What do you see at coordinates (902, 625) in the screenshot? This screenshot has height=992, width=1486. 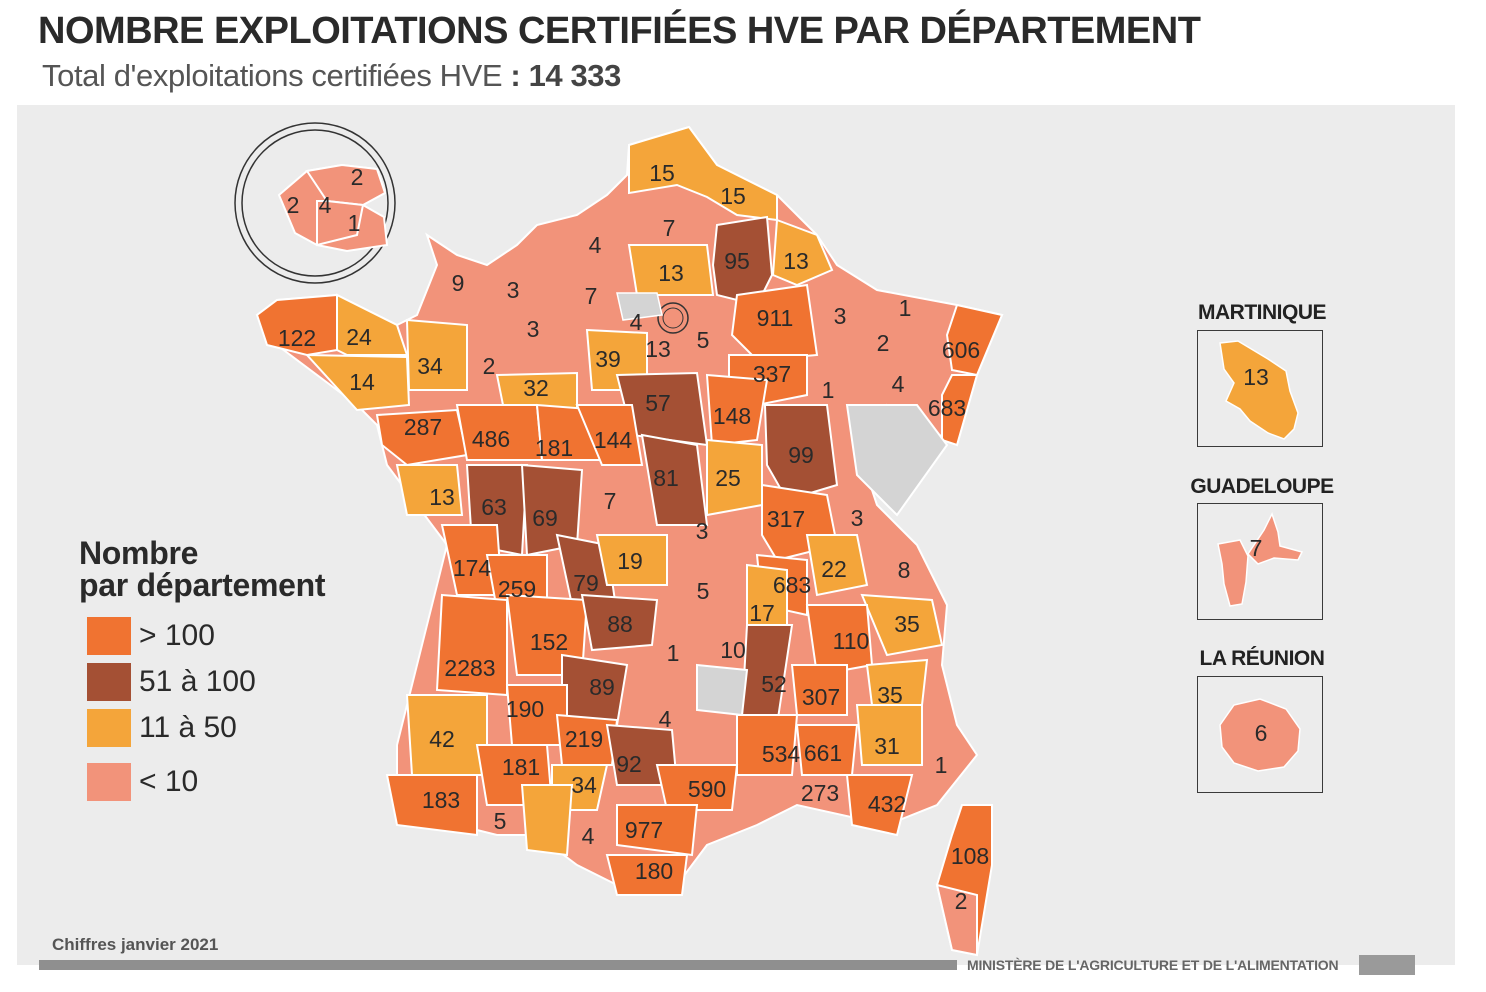 I see `dept-haute-savoie` at bounding box center [902, 625].